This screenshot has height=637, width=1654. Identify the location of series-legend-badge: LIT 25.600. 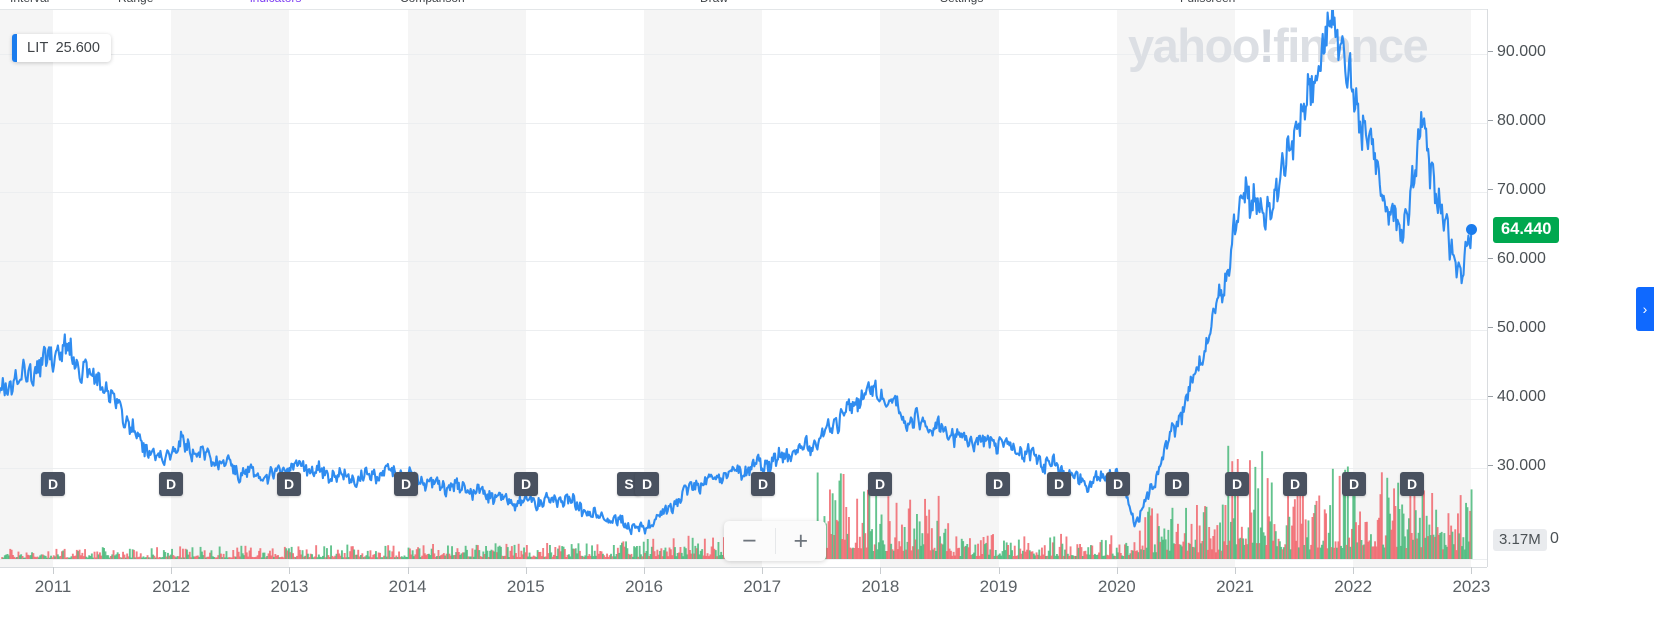
(61, 48).